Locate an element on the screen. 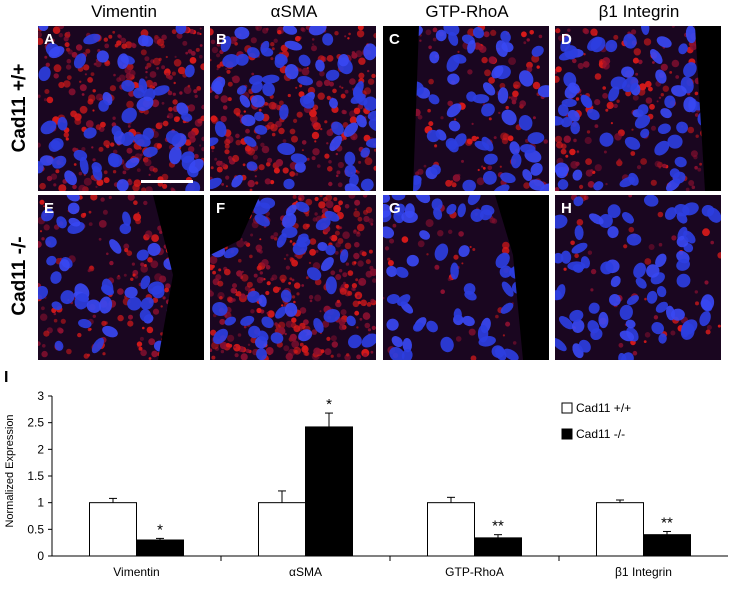  x-tick-label: β1 Integrin is located at coordinates (643, 572).